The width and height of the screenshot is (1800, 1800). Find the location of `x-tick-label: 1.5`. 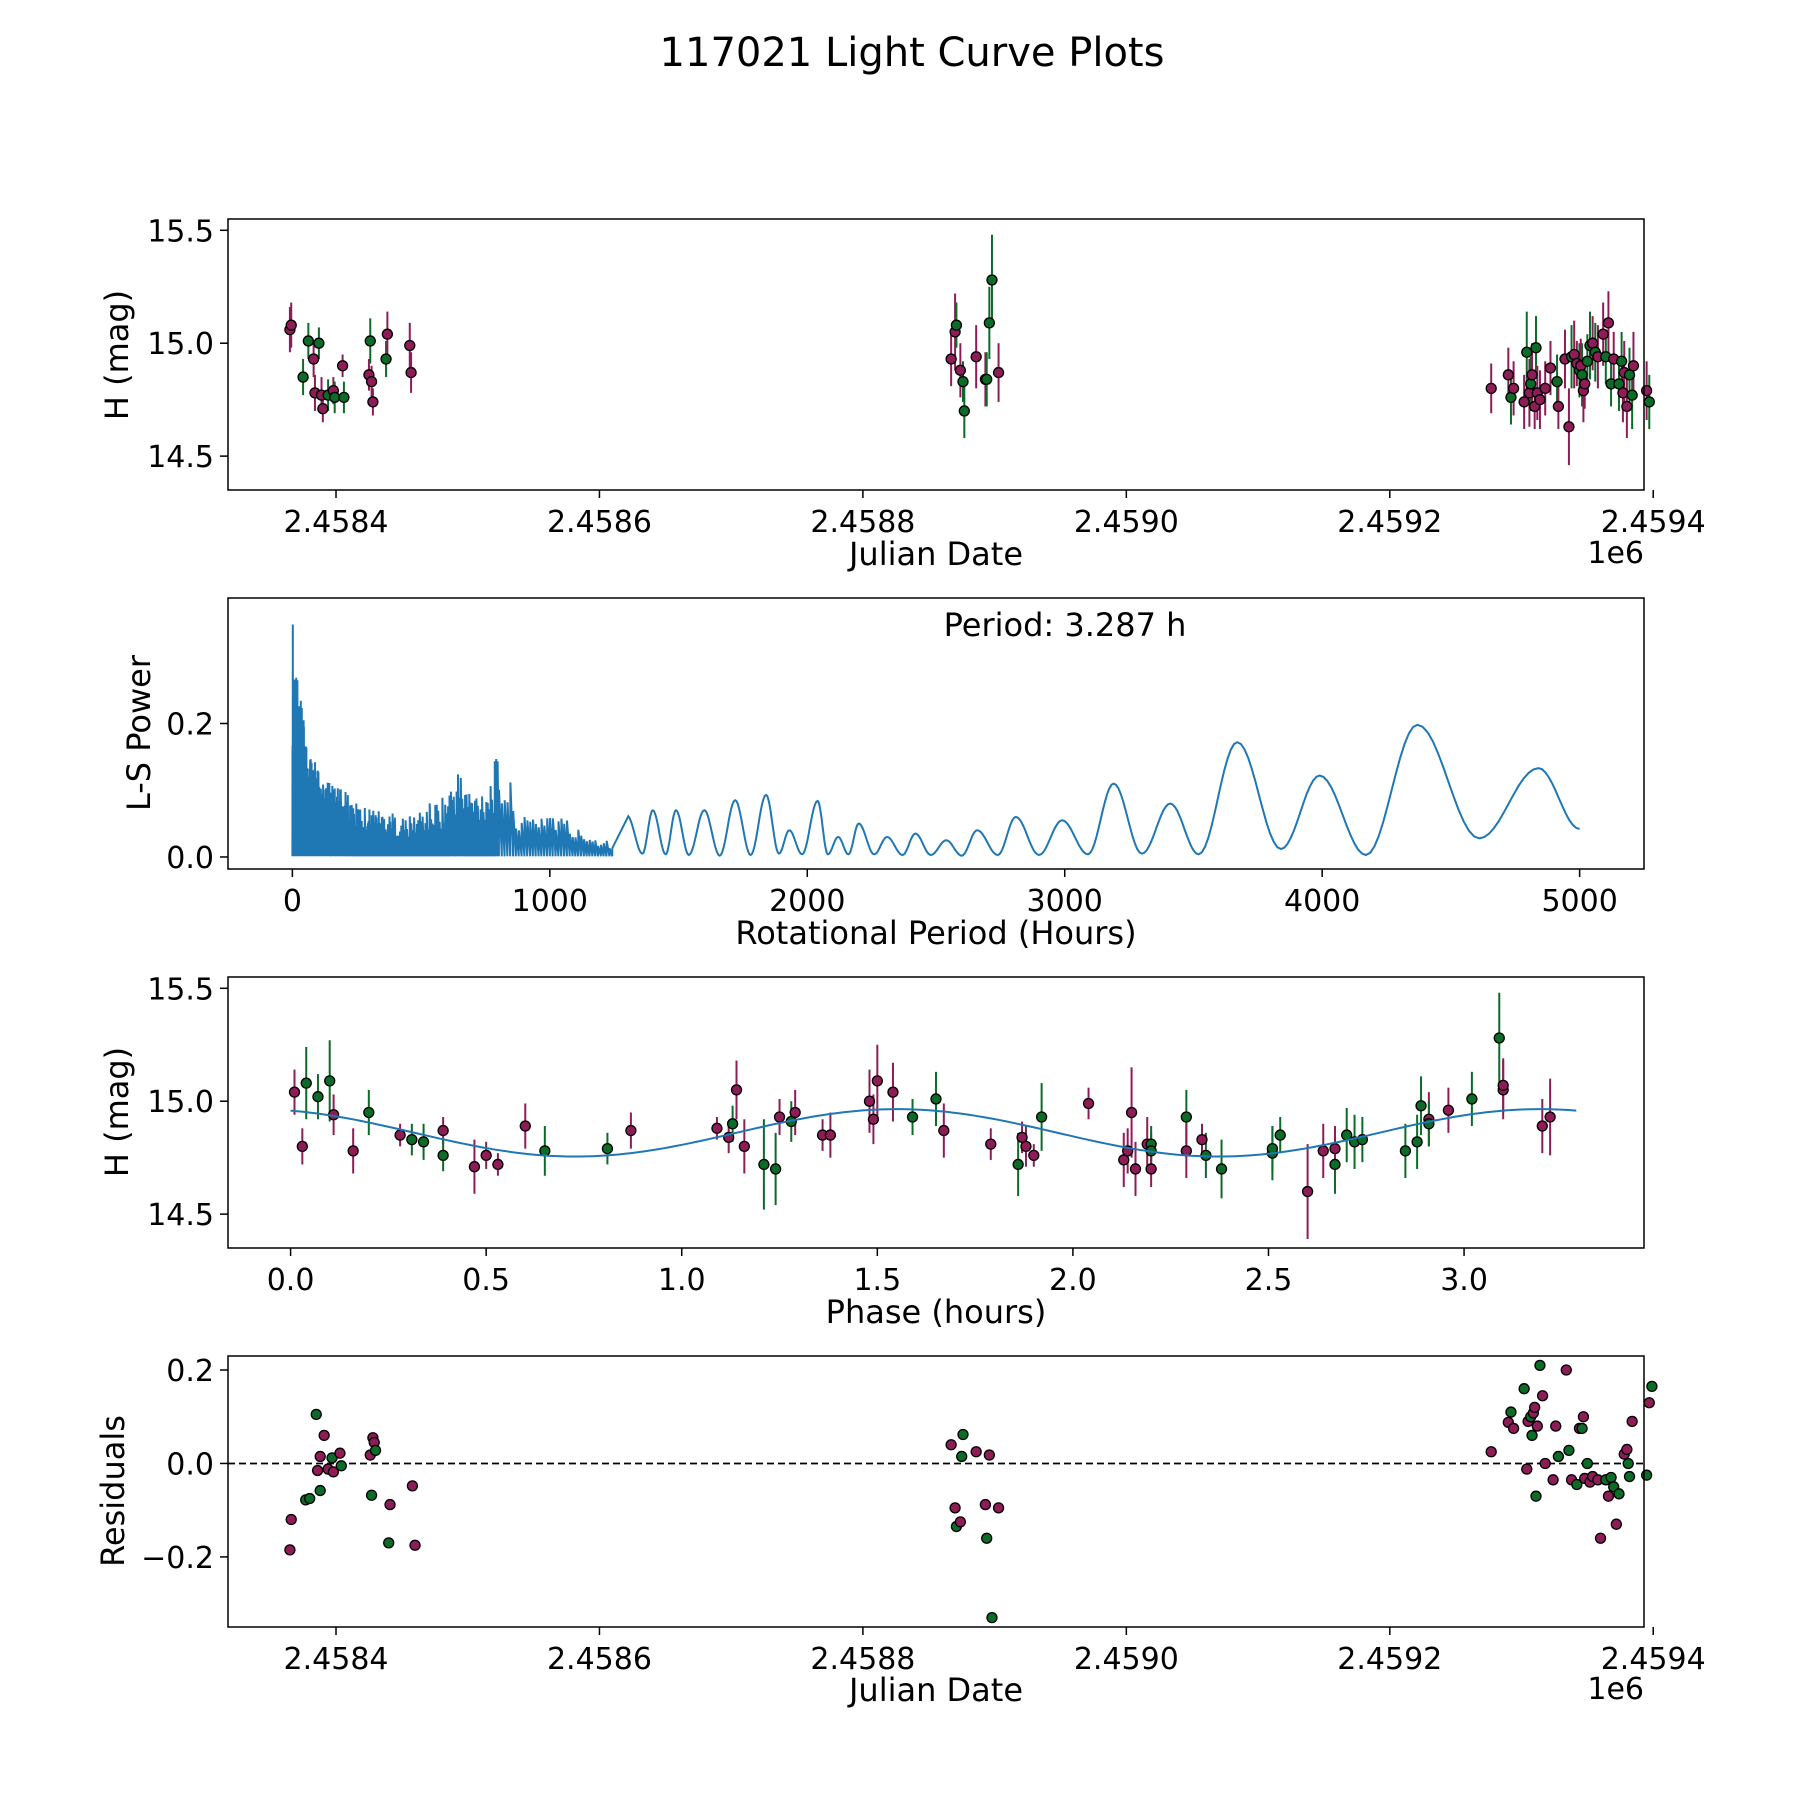

x-tick-label: 1.5 is located at coordinates (877, 1280).